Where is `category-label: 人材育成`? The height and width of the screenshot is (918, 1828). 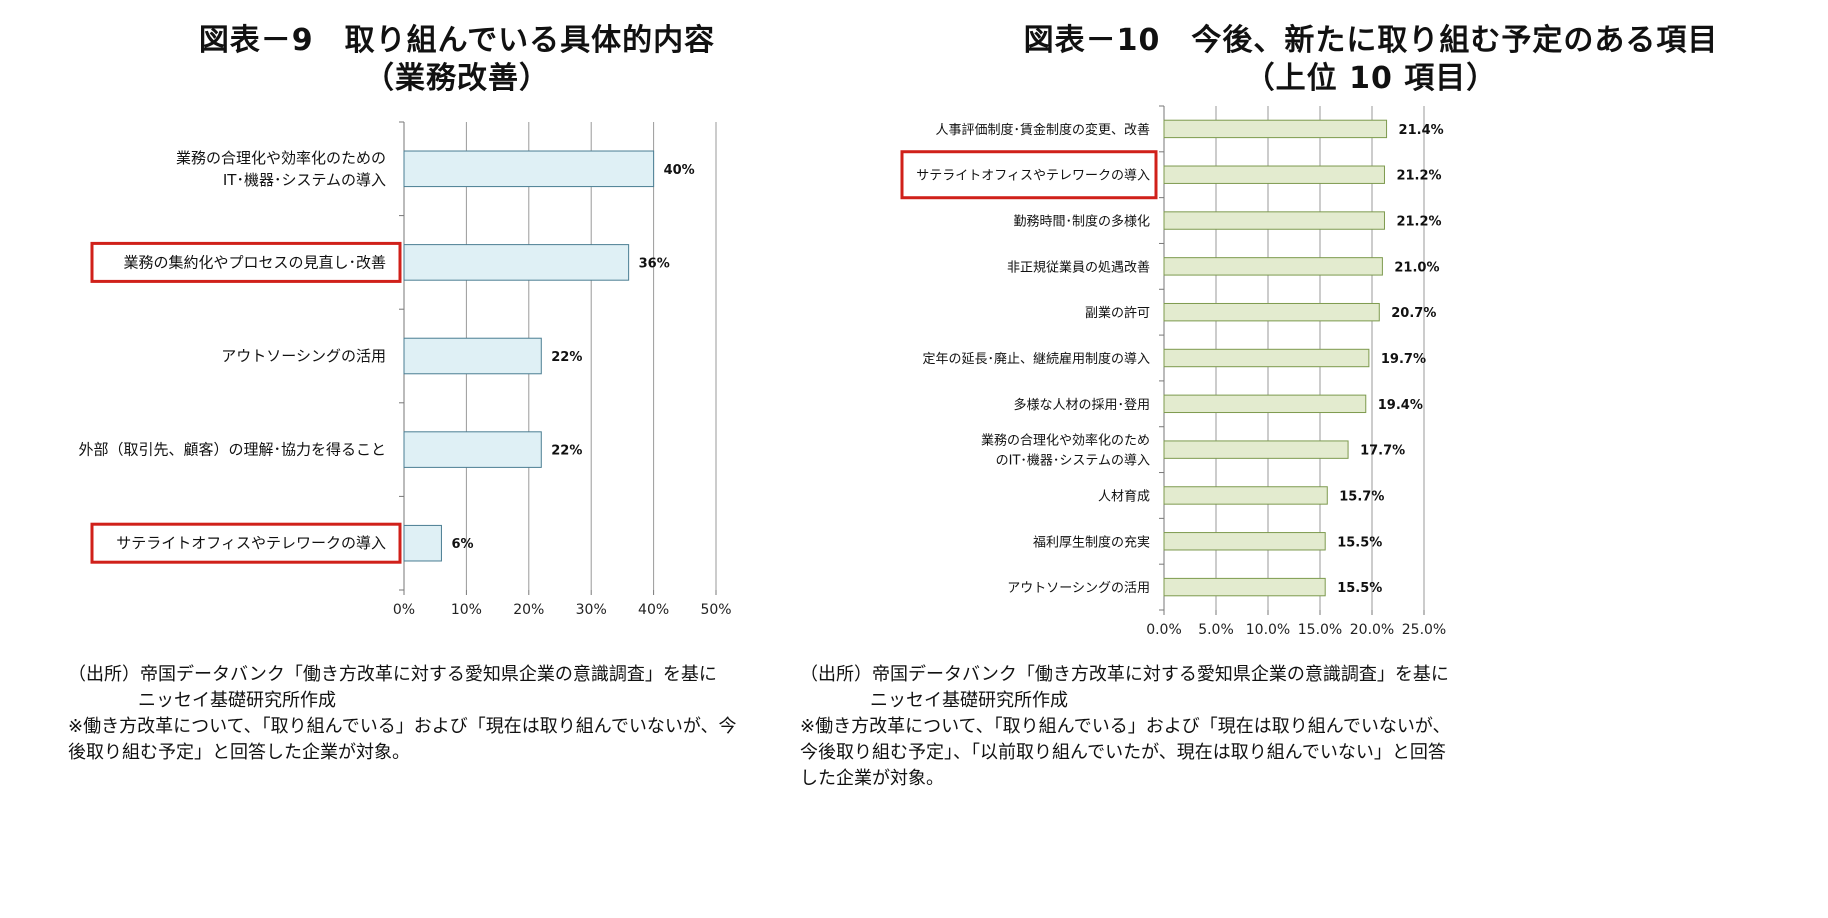 category-label: 人材育成 is located at coordinates (1124, 496).